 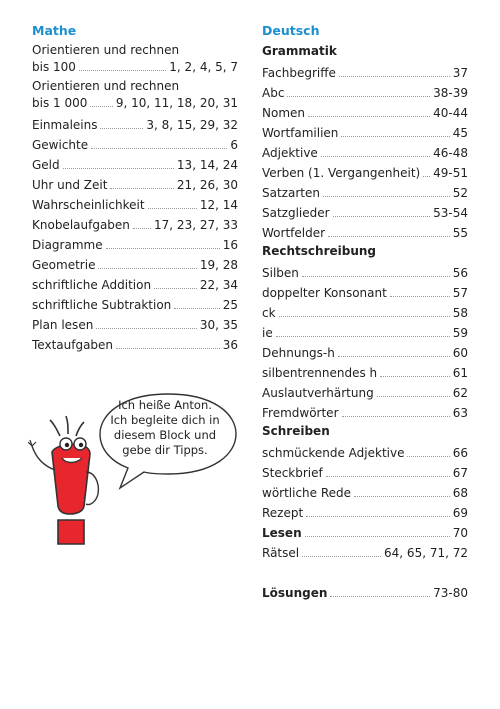 I want to click on toc-entry-pages: 70, so click(x=460, y=533).